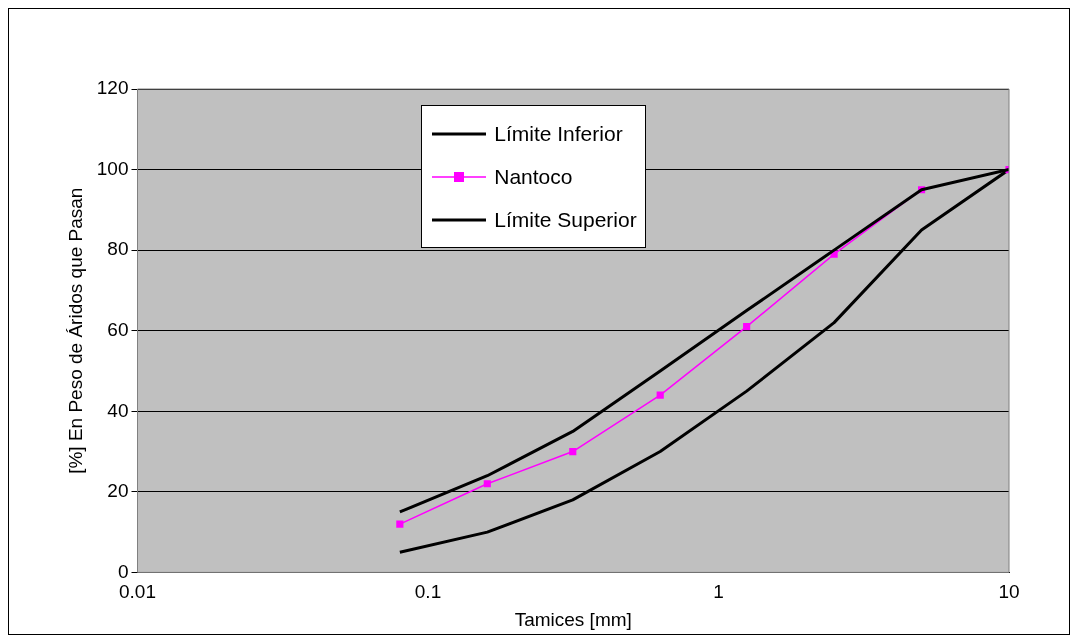  I want to click on y-tick-label: 20, so click(118, 491).